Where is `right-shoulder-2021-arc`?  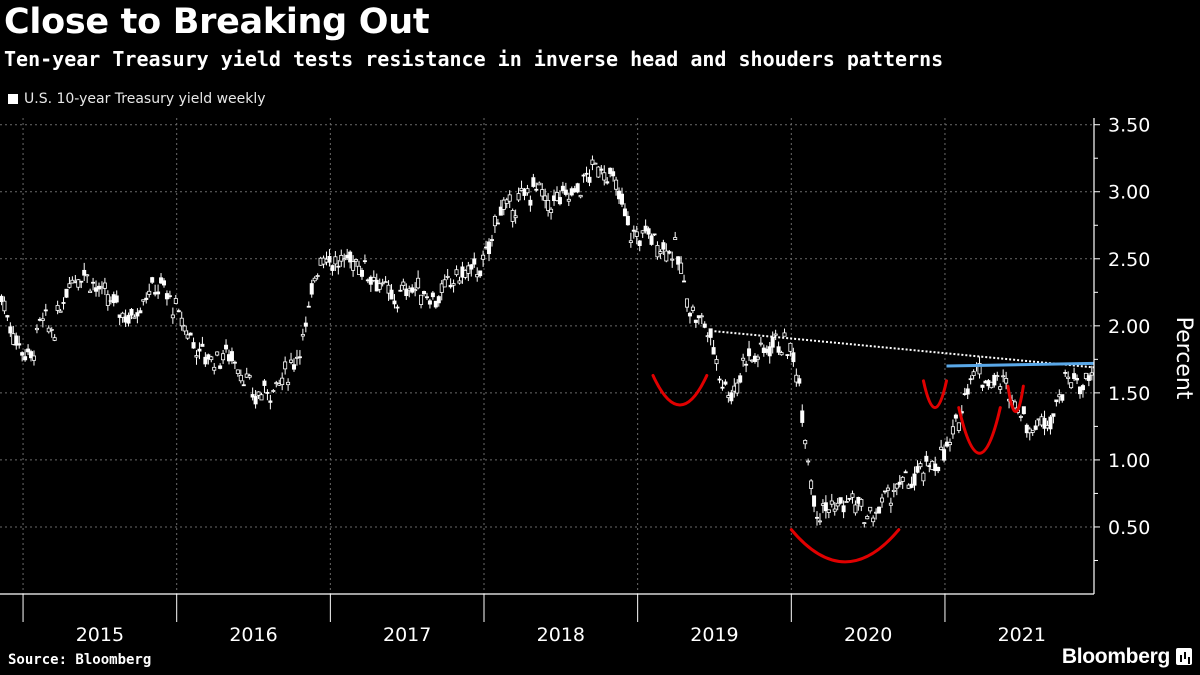
right-shoulder-2021-arc is located at coordinates (1015, 398).